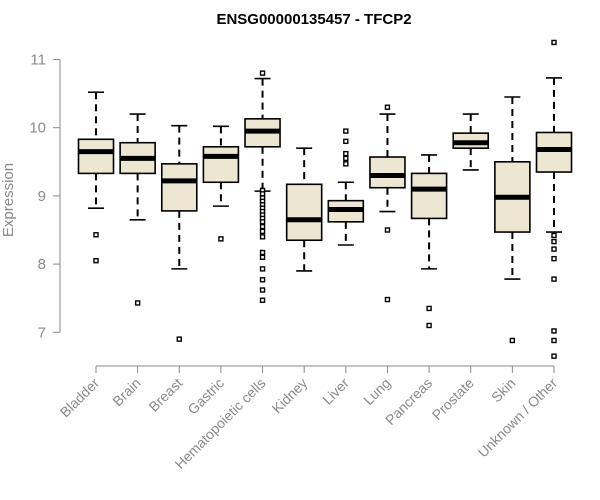 This screenshot has height=500, width=600. I want to click on box-brain, so click(137, 209).